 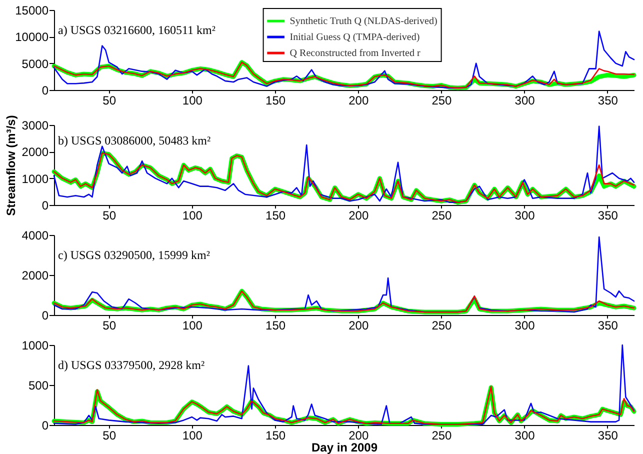 What do you see at coordinates (32, 37) in the screenshot?
I see `y-tick-label: 10000` at bounding box center [32, 37].